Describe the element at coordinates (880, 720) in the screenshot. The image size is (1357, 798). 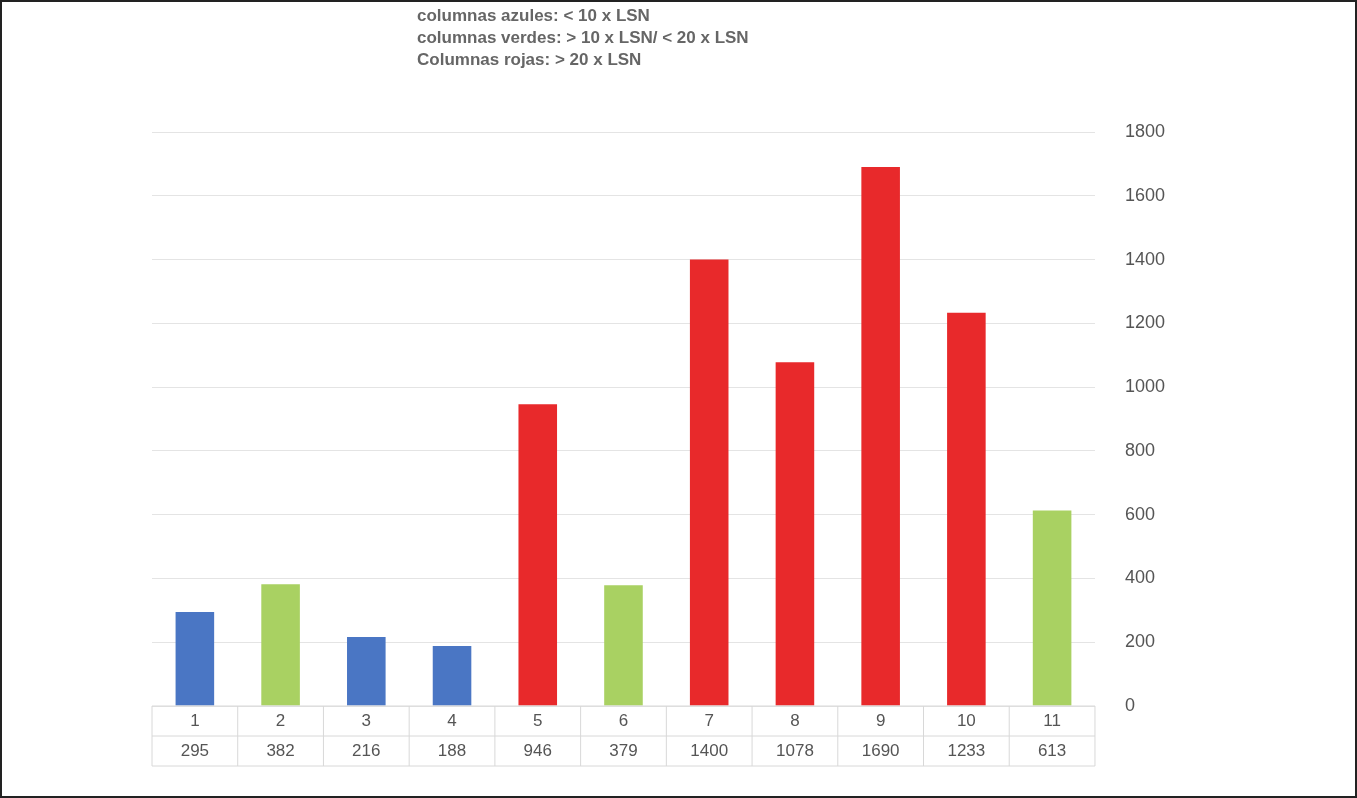
I see `x-tick-label: 9` at that location.